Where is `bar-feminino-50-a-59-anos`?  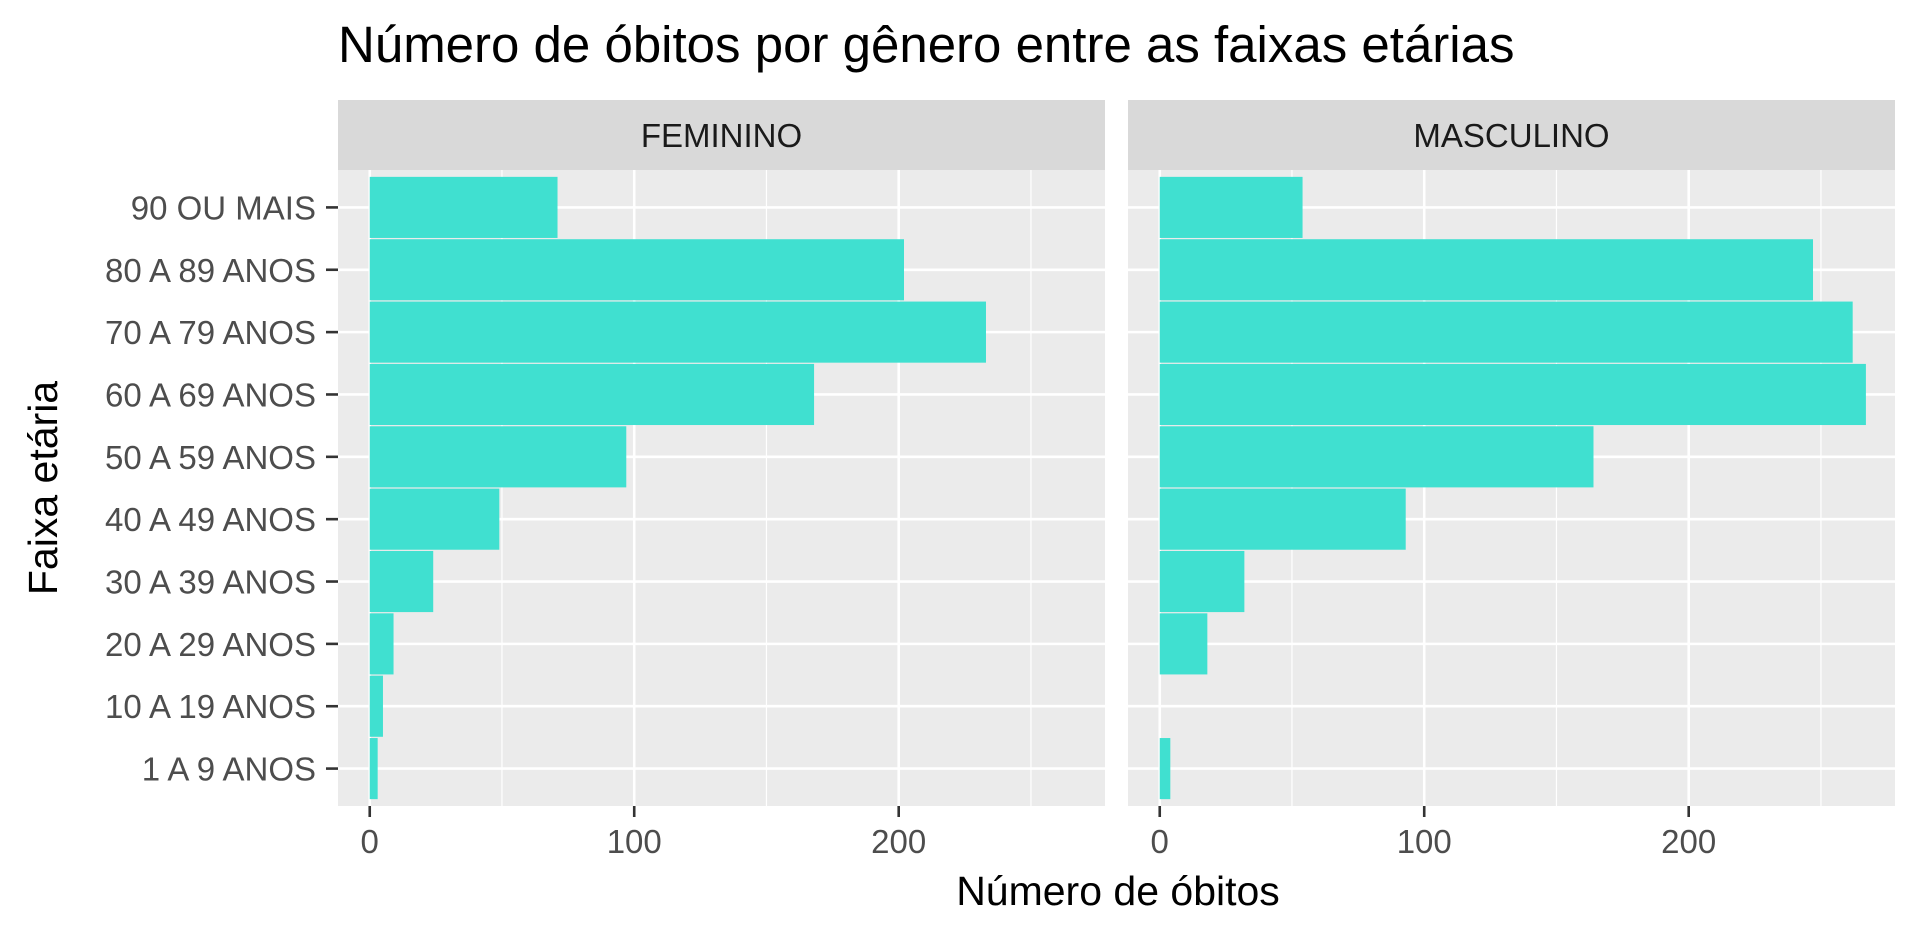 bar-feminino-50-a-59-anos is located at coordinates (498, 457).